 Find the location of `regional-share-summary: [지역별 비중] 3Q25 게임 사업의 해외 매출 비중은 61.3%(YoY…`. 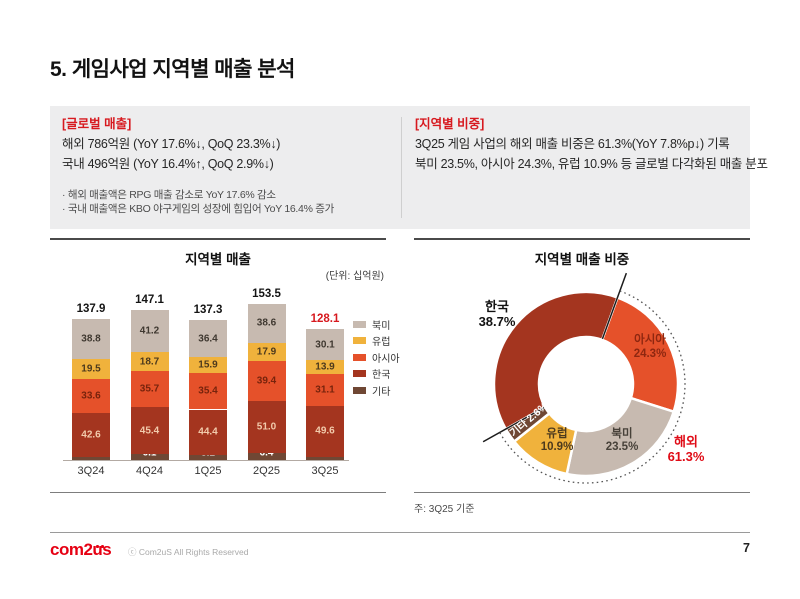

regional-share-summary: [지역별 비중] 3Q25 게임 사업의 해외 매출 비중은 61.3%(YoY… is located at coordinates (591, 167).